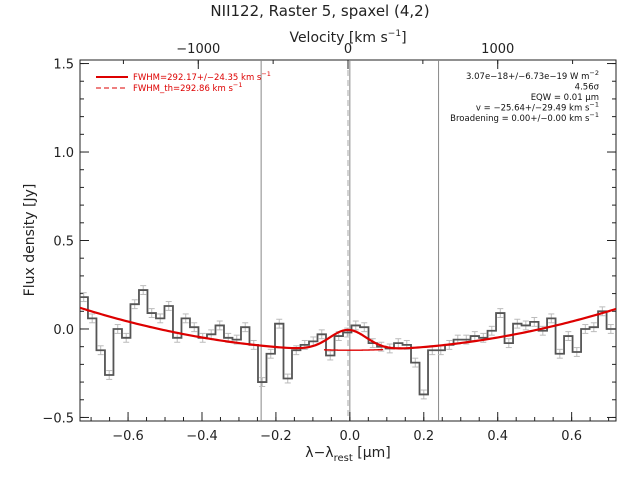  What do you see at coordinates (348, 49) in the screenshot?
I see `top-tick-label: 0` at bounding box center [348, 49].